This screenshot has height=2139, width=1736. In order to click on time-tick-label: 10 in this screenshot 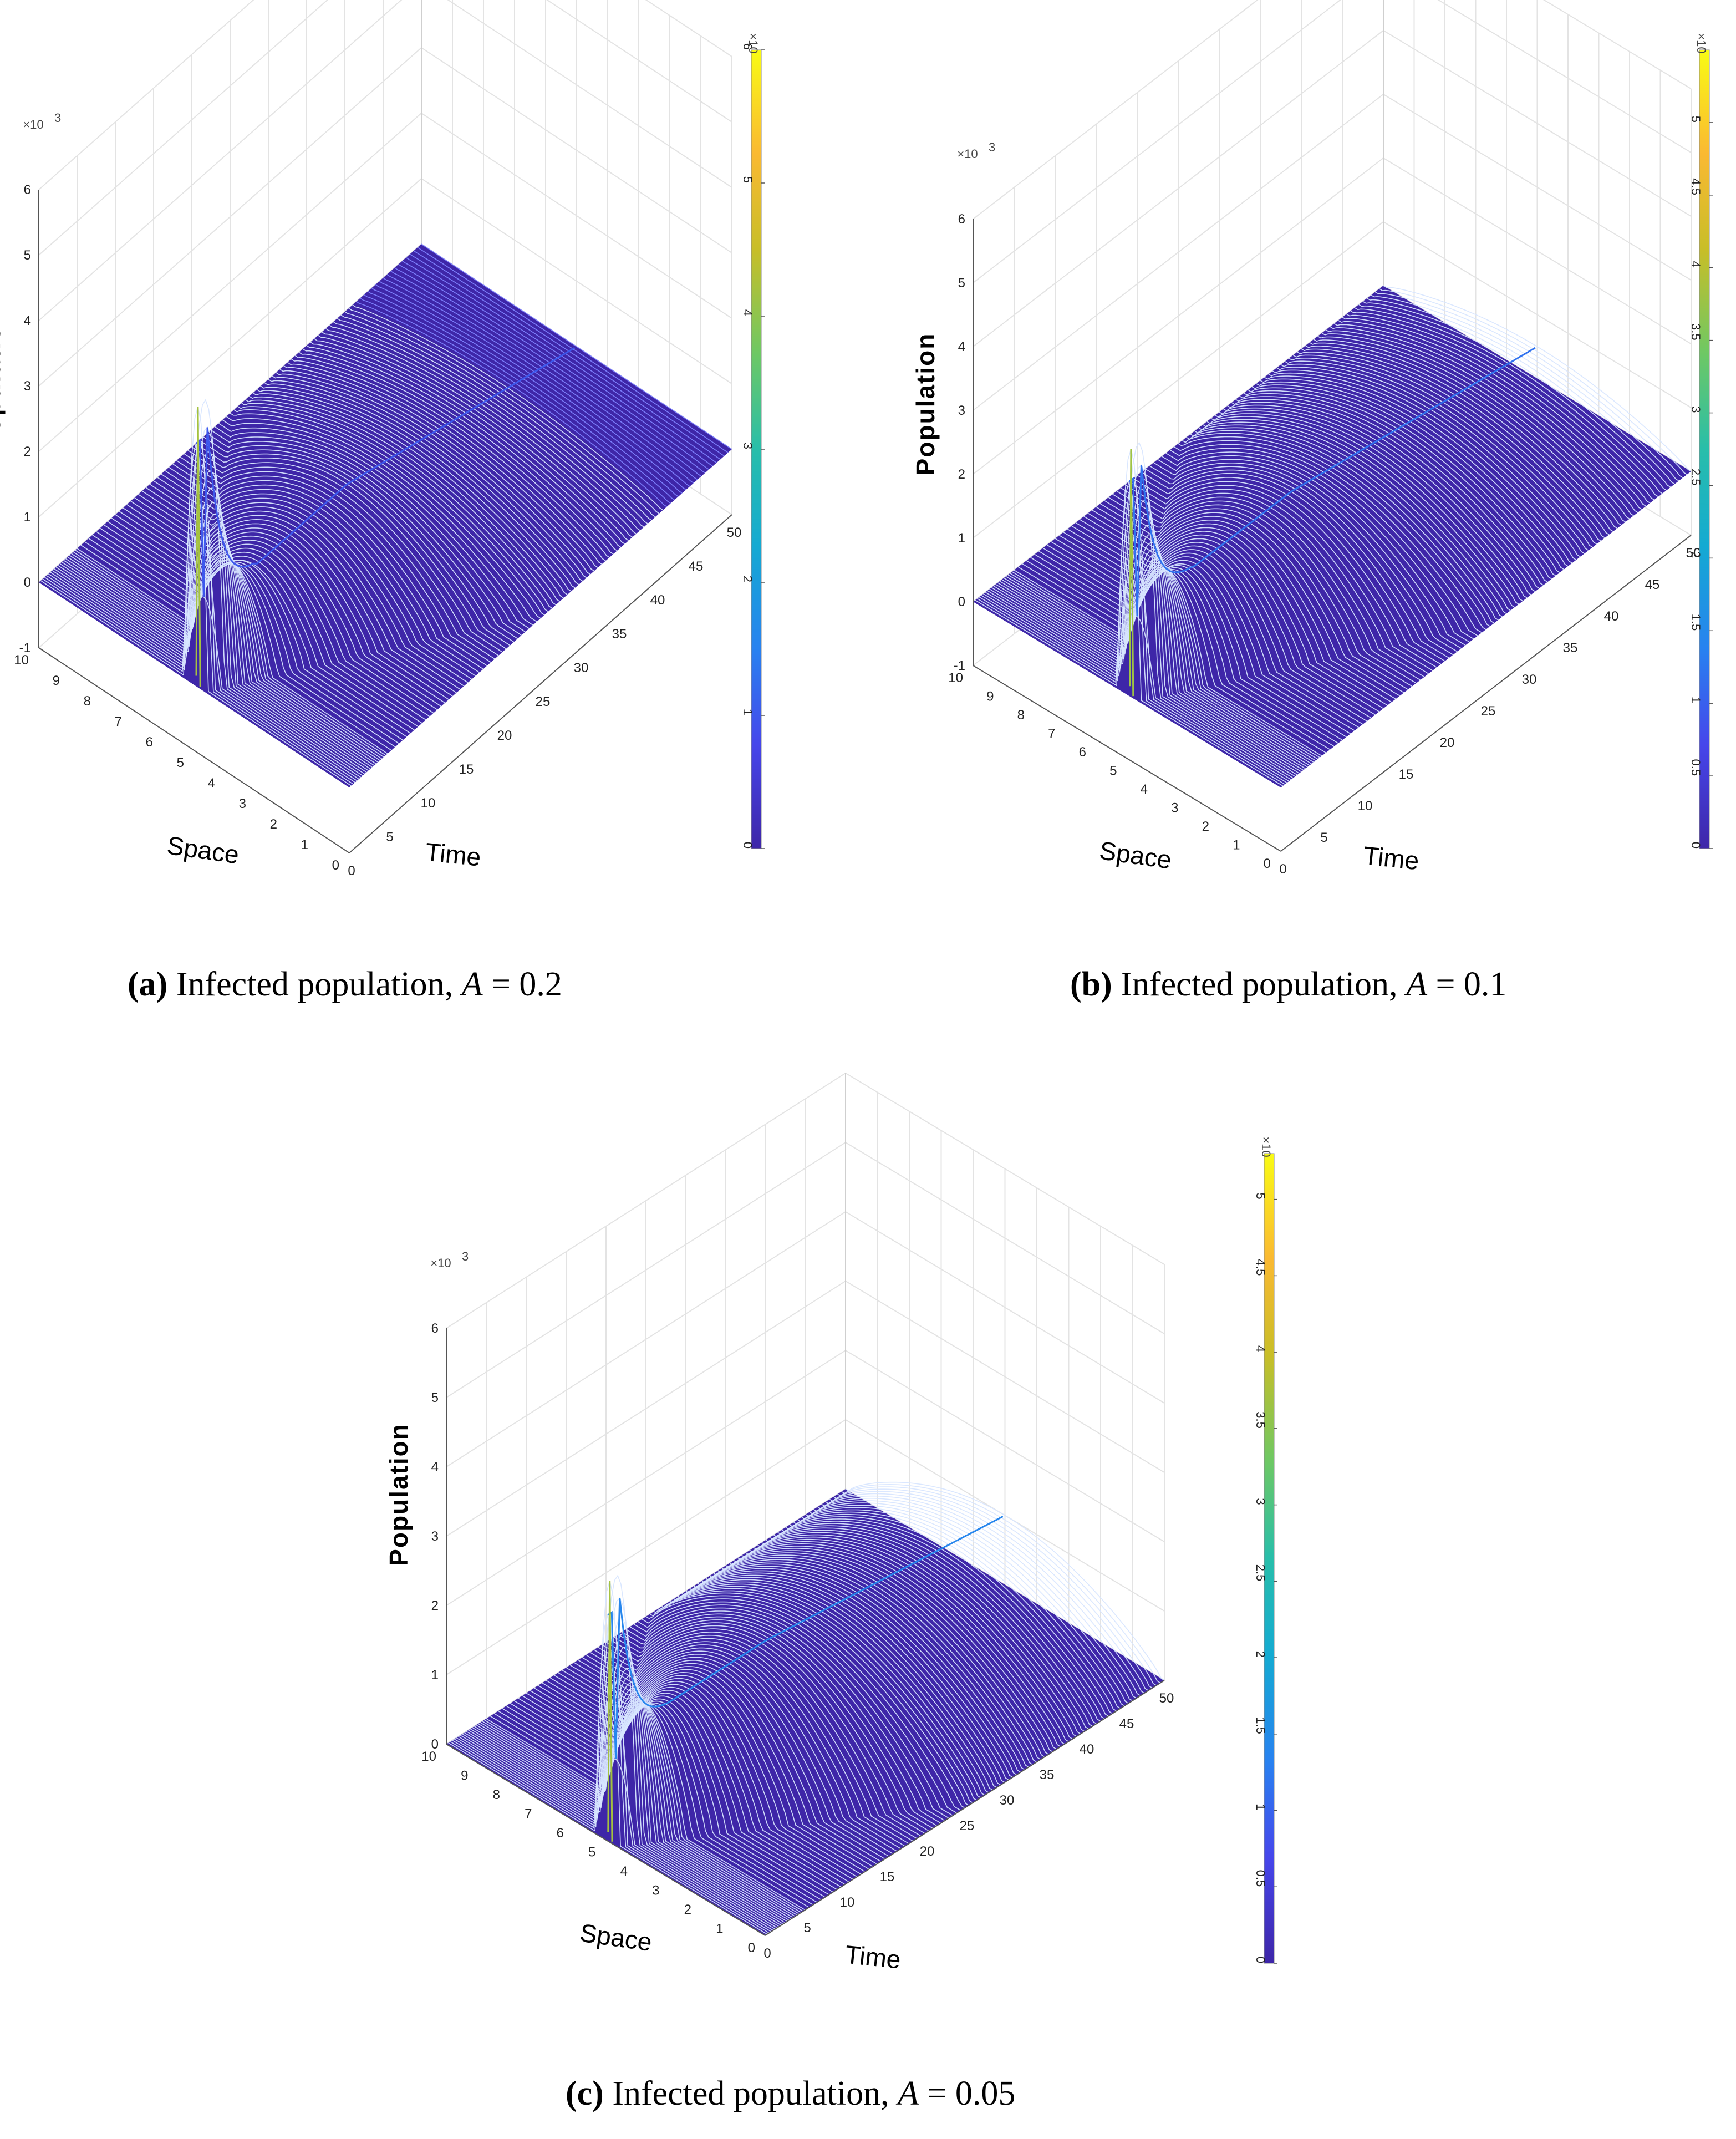, I will do `click(1366, 806)`.